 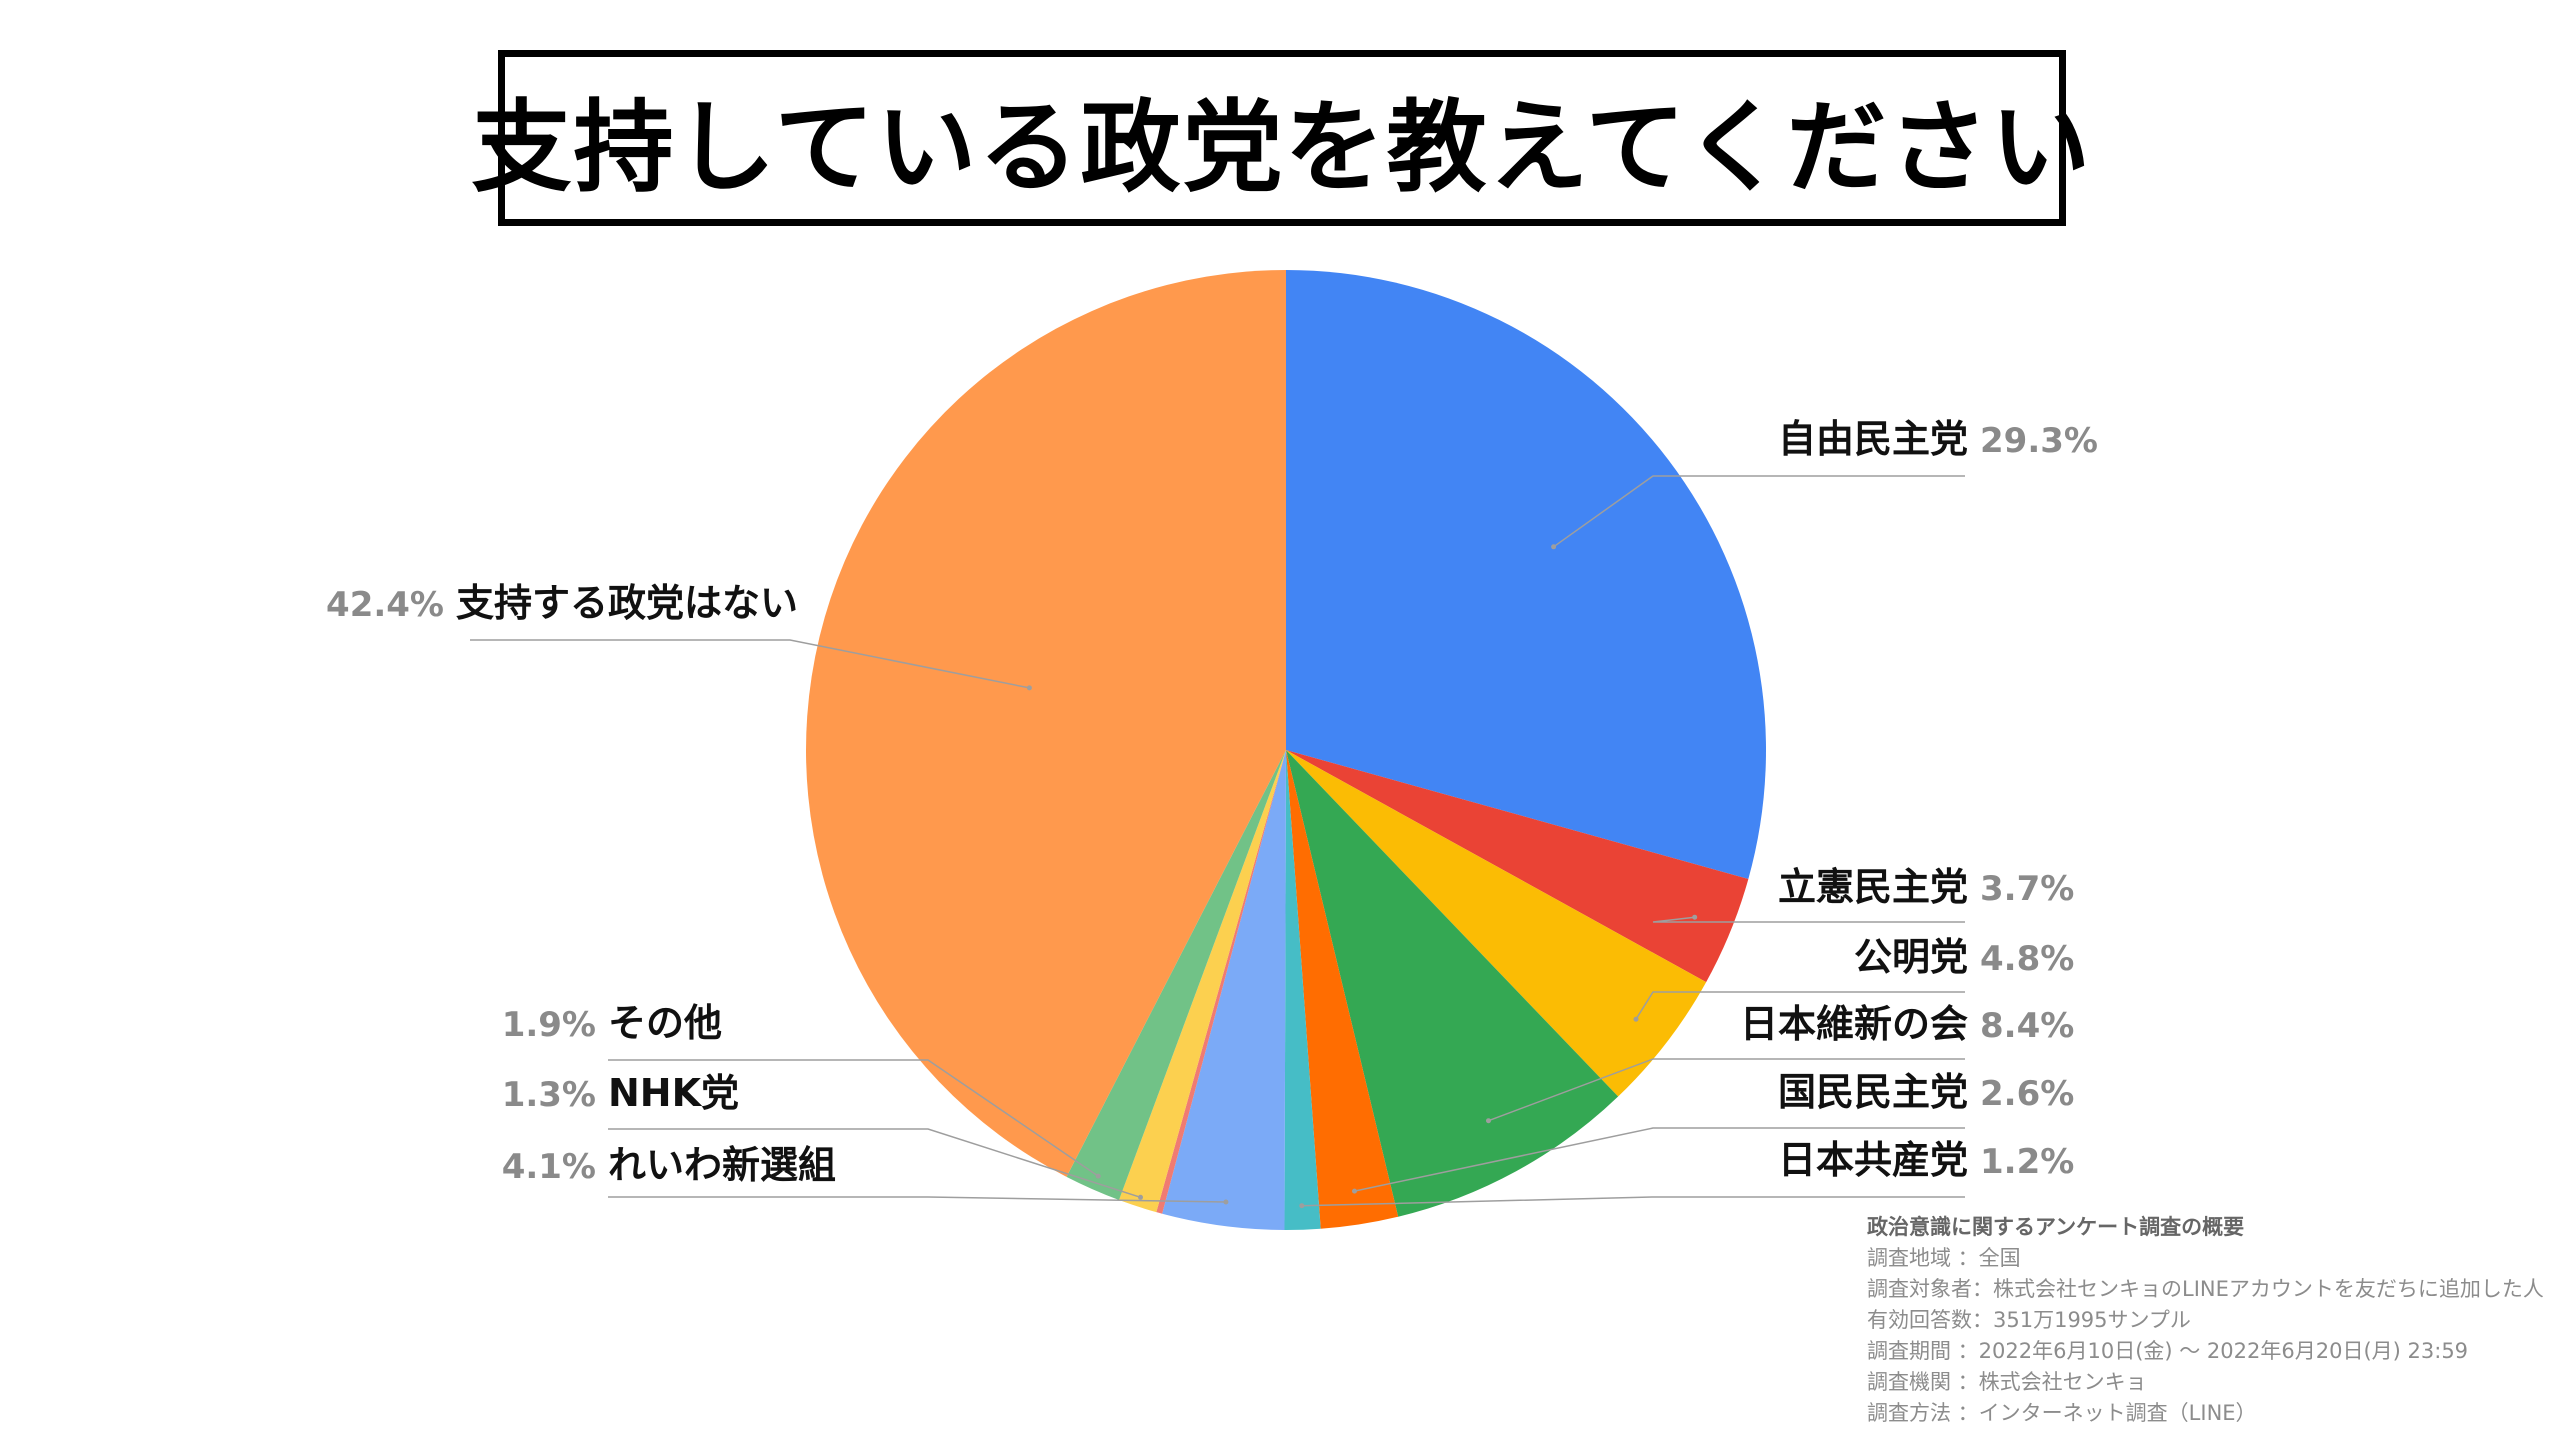 I want to click on chart-title: 支持している政党を教えてください, so click(x=1282, y=147).